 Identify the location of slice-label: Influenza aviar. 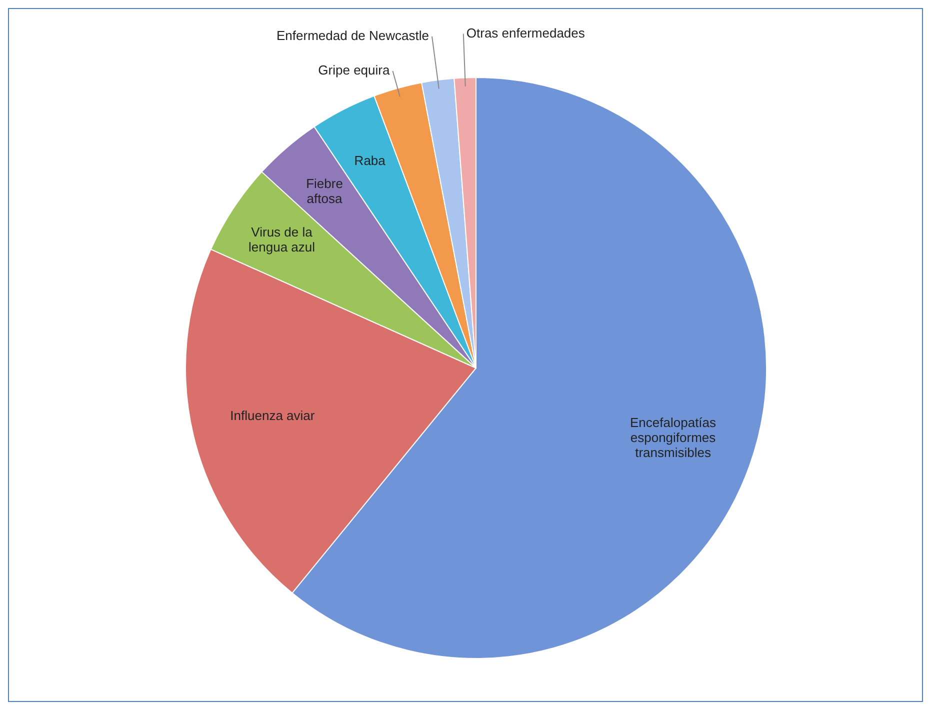
(273, 415).